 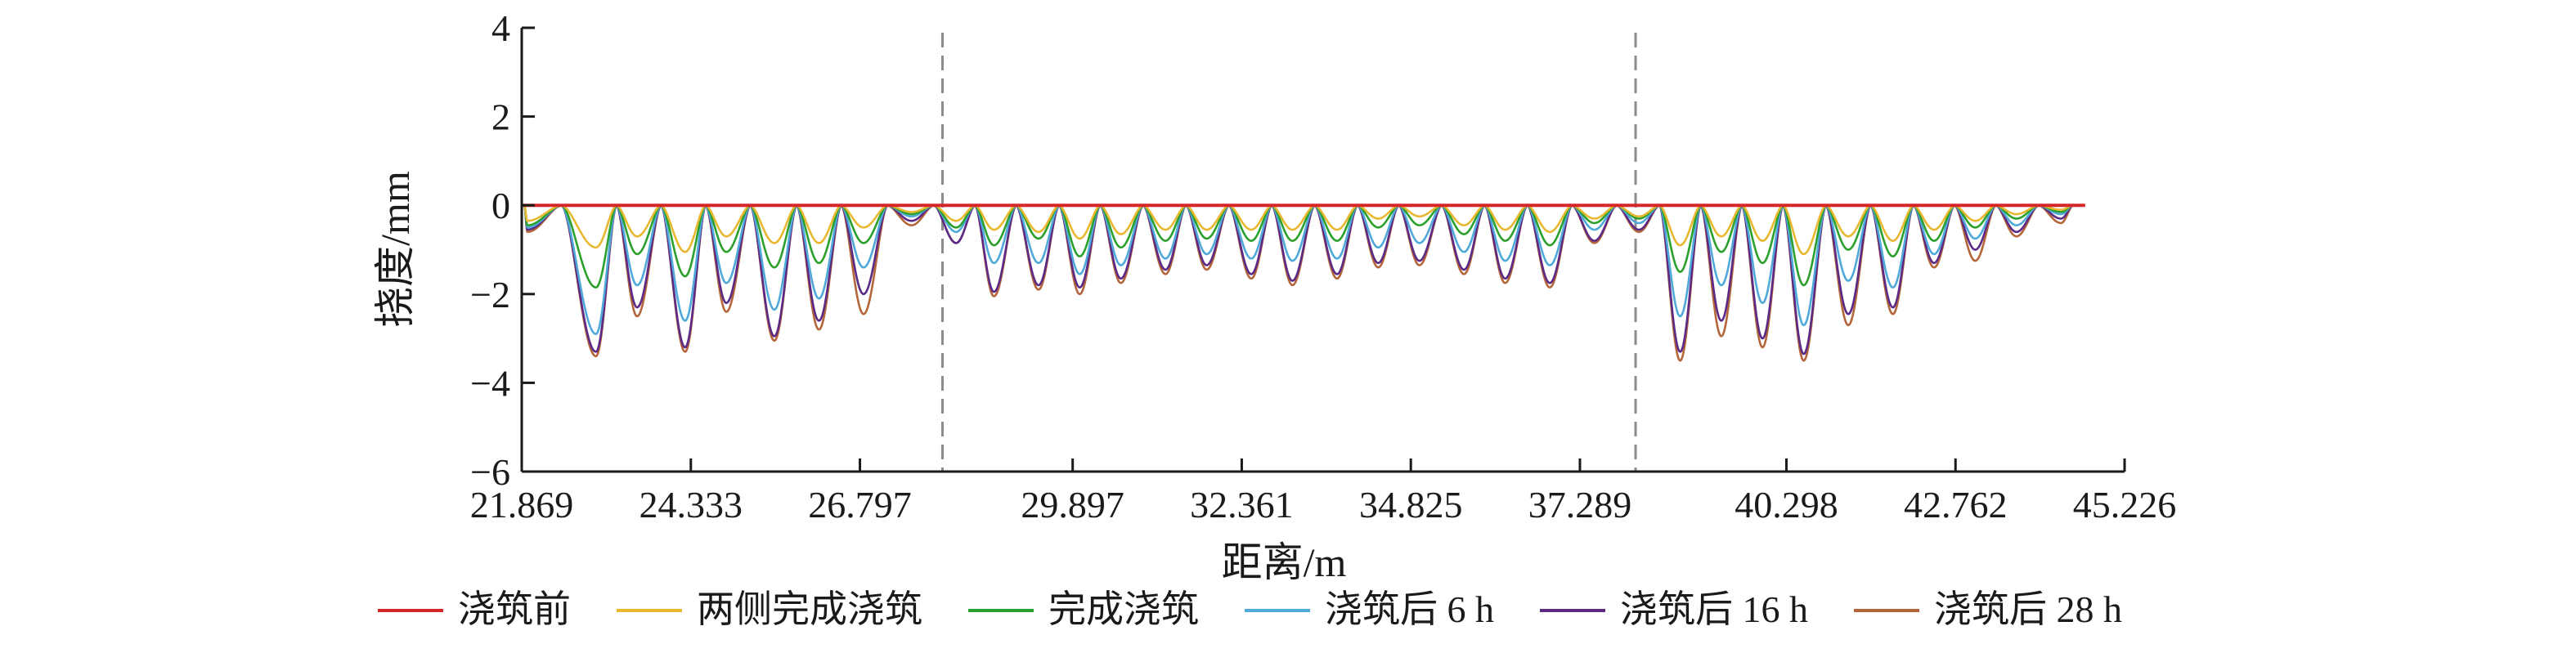 What do you see at coordinates (1250, 609) in the screenshot?
I see `legend: 浇筑前 两侧完成浇筑 完成浇筑 浇筑后 6 h 浇筑后 16 h 浇筑后 28 h` at bounding box center [1250, 609].